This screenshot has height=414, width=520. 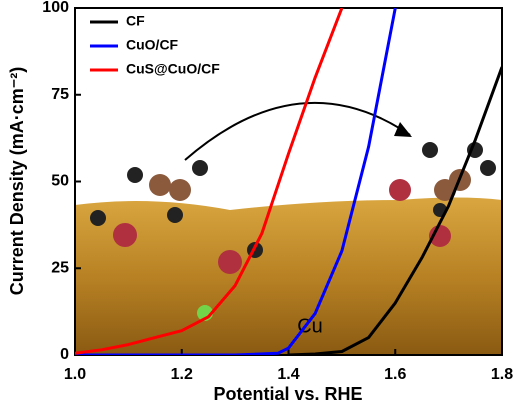 What do you see at coordinates (64, 354) in the screenshot?
I see `y-tick-label: 0` at bounding box center [64, 354].